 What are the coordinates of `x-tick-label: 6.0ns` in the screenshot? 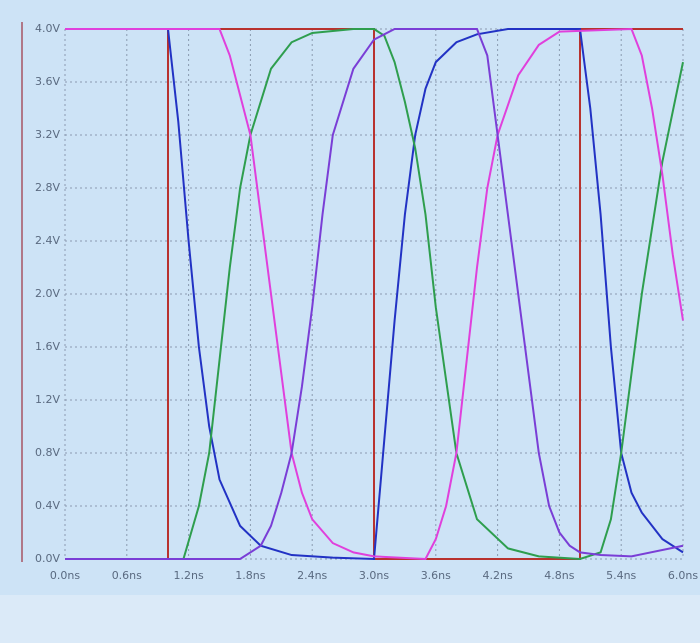 It's located at (683, 575).